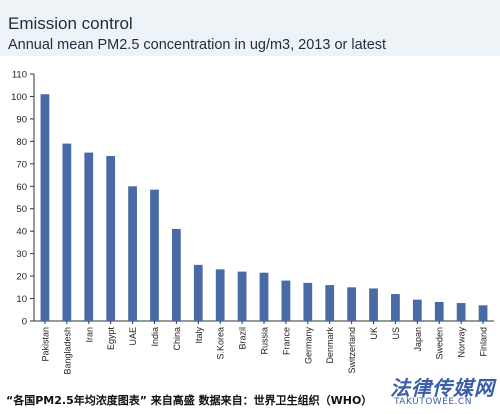 The width and height of the screenshot is (500, 414). Describe the element at coordinates (418, 339) in the screenshot. I see `x-tick-label: Japan` at that location.